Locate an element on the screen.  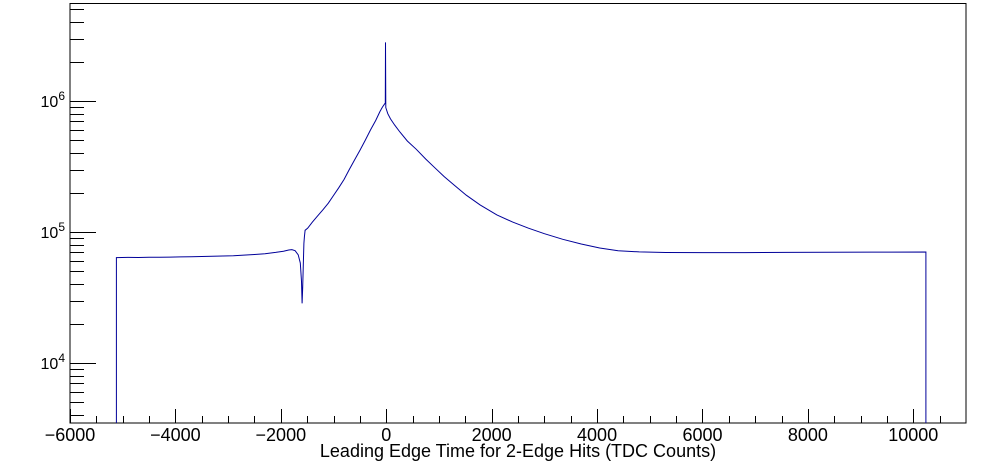
x-axis-labels: −6000 −4000 −2000 0 2000 4000 6000 8000 10000 is located at coordinates (492, 435).